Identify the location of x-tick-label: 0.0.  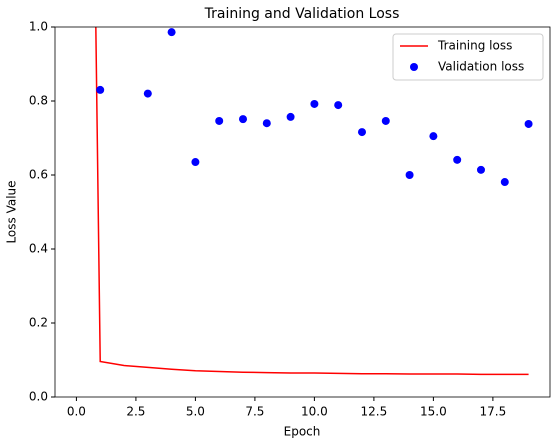
(76, 412).